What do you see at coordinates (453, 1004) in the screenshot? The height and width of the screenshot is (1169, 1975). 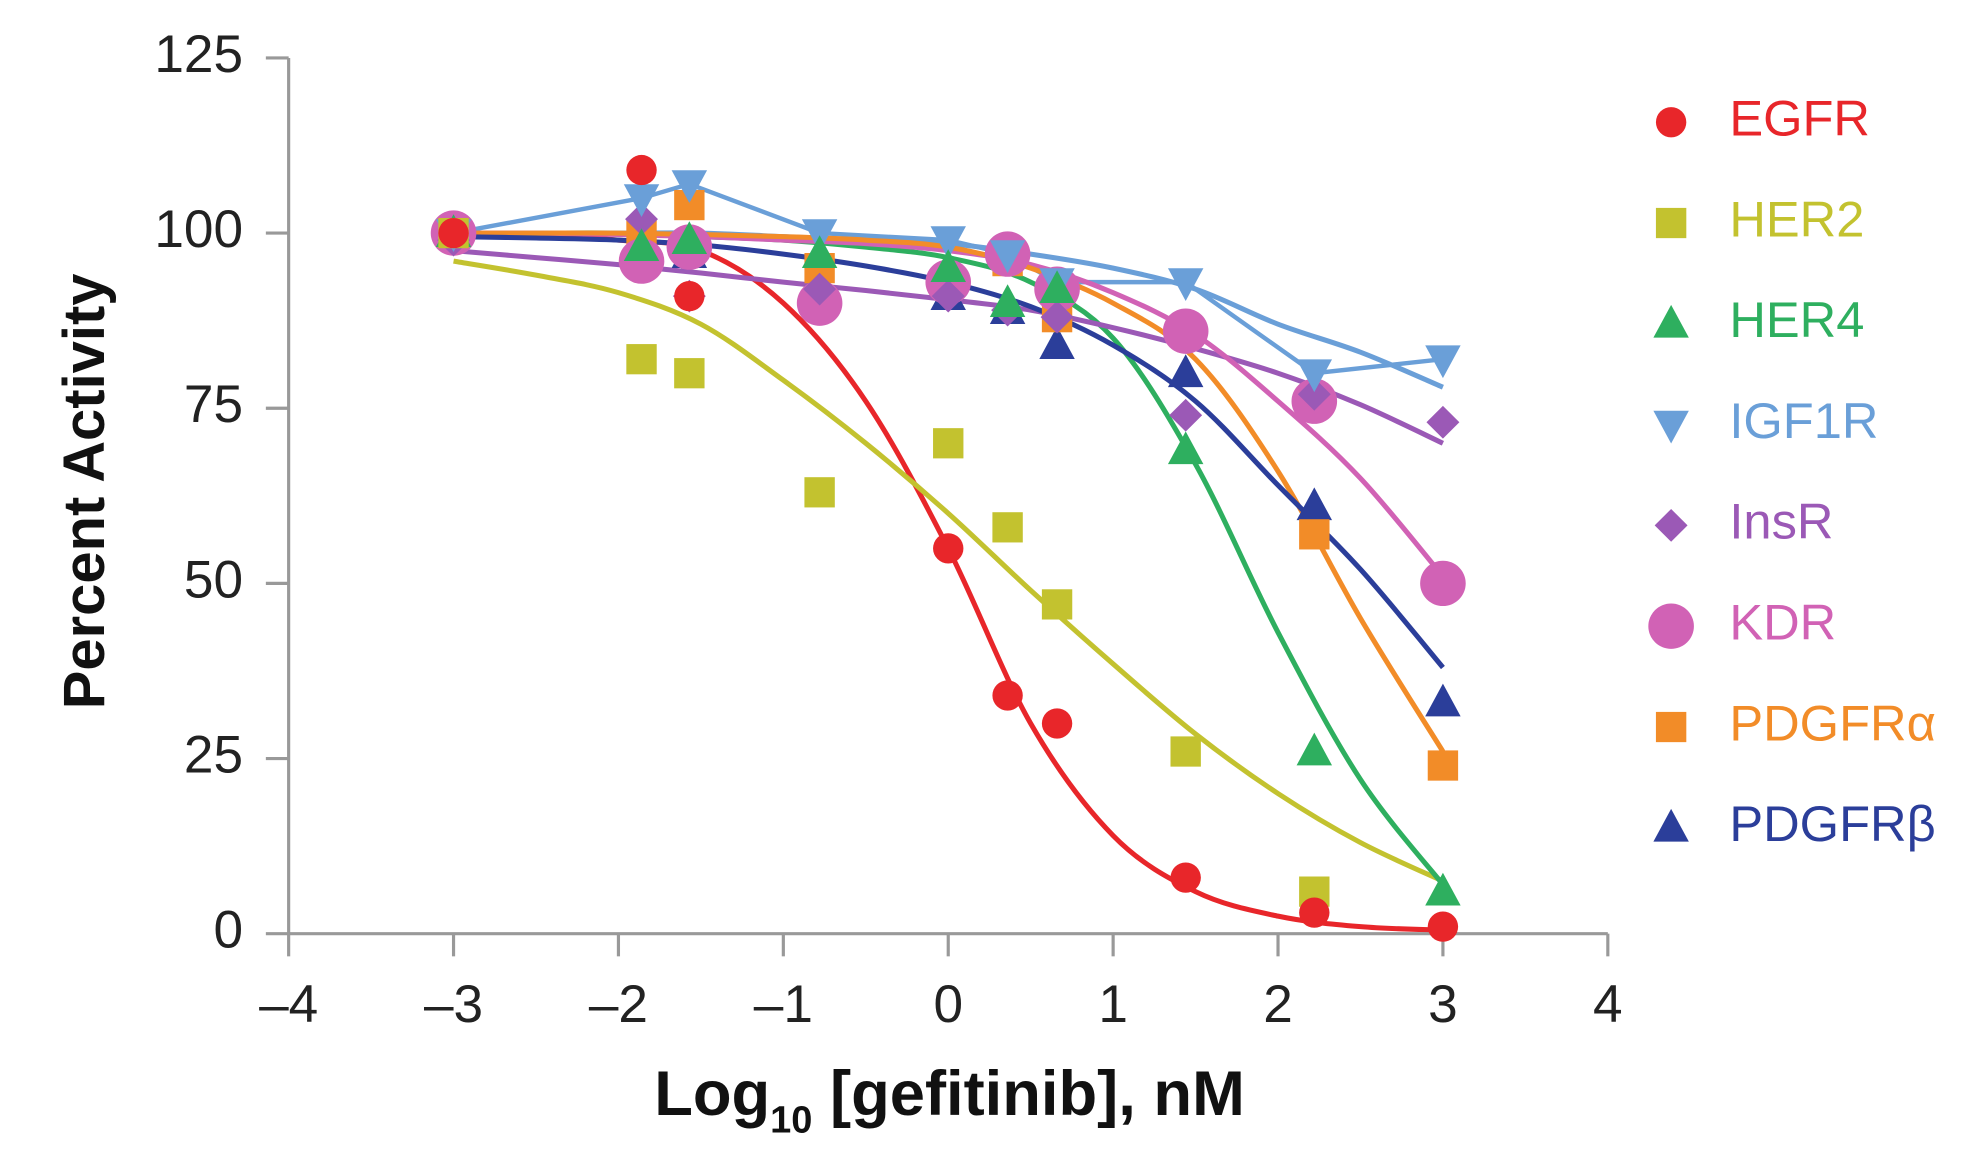 I see `x-tick-label: –3` at bounding box center [453, 1004].